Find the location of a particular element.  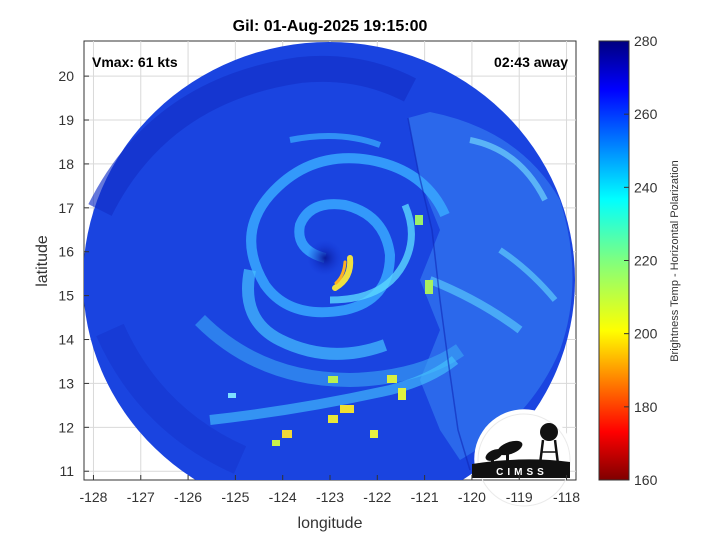

y-tick-label: 12 is located at coordinates (66, 427).